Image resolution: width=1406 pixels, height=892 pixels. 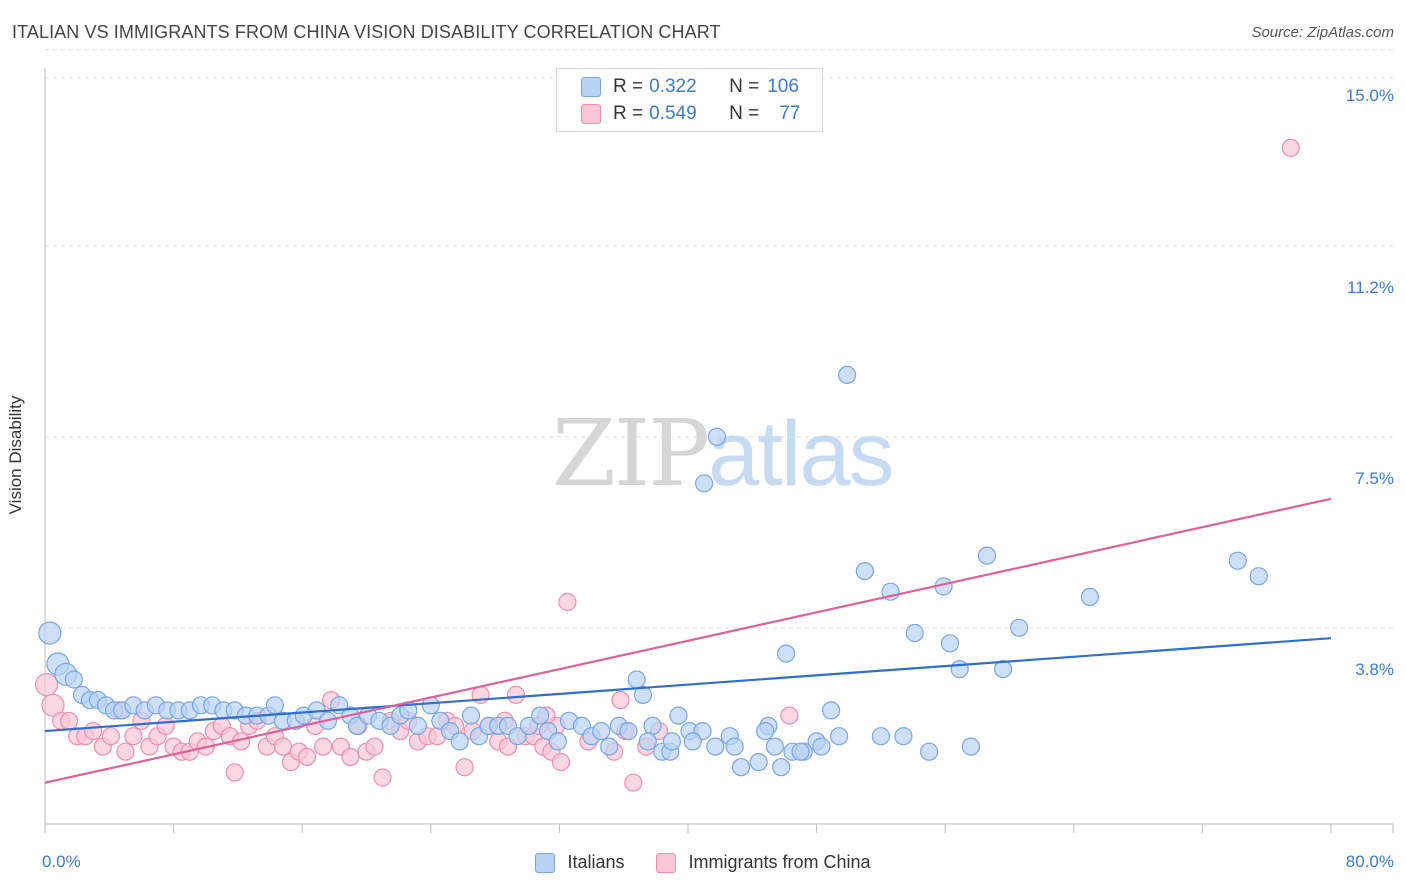 I want to click on y-tick-label: 3.8%, so click(x=1374, y=669).